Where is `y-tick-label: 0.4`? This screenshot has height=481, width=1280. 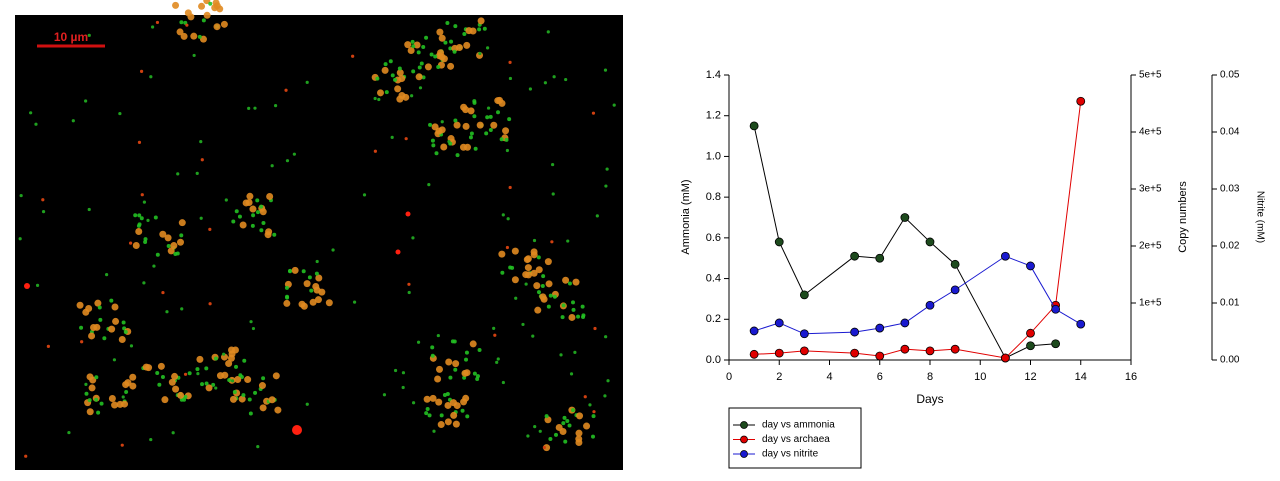
y-tick-label: 0.4 is located at coordinates (713, 278).